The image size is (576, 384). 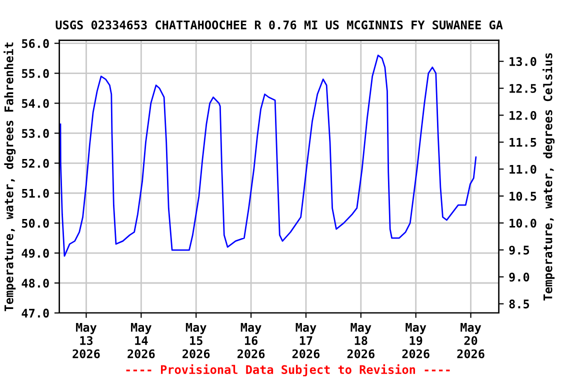 What do you see at coordinates (416, 340) in the screenshot?
I see `x-tick-label: May 19 2026` at bounding box center [416, 340].